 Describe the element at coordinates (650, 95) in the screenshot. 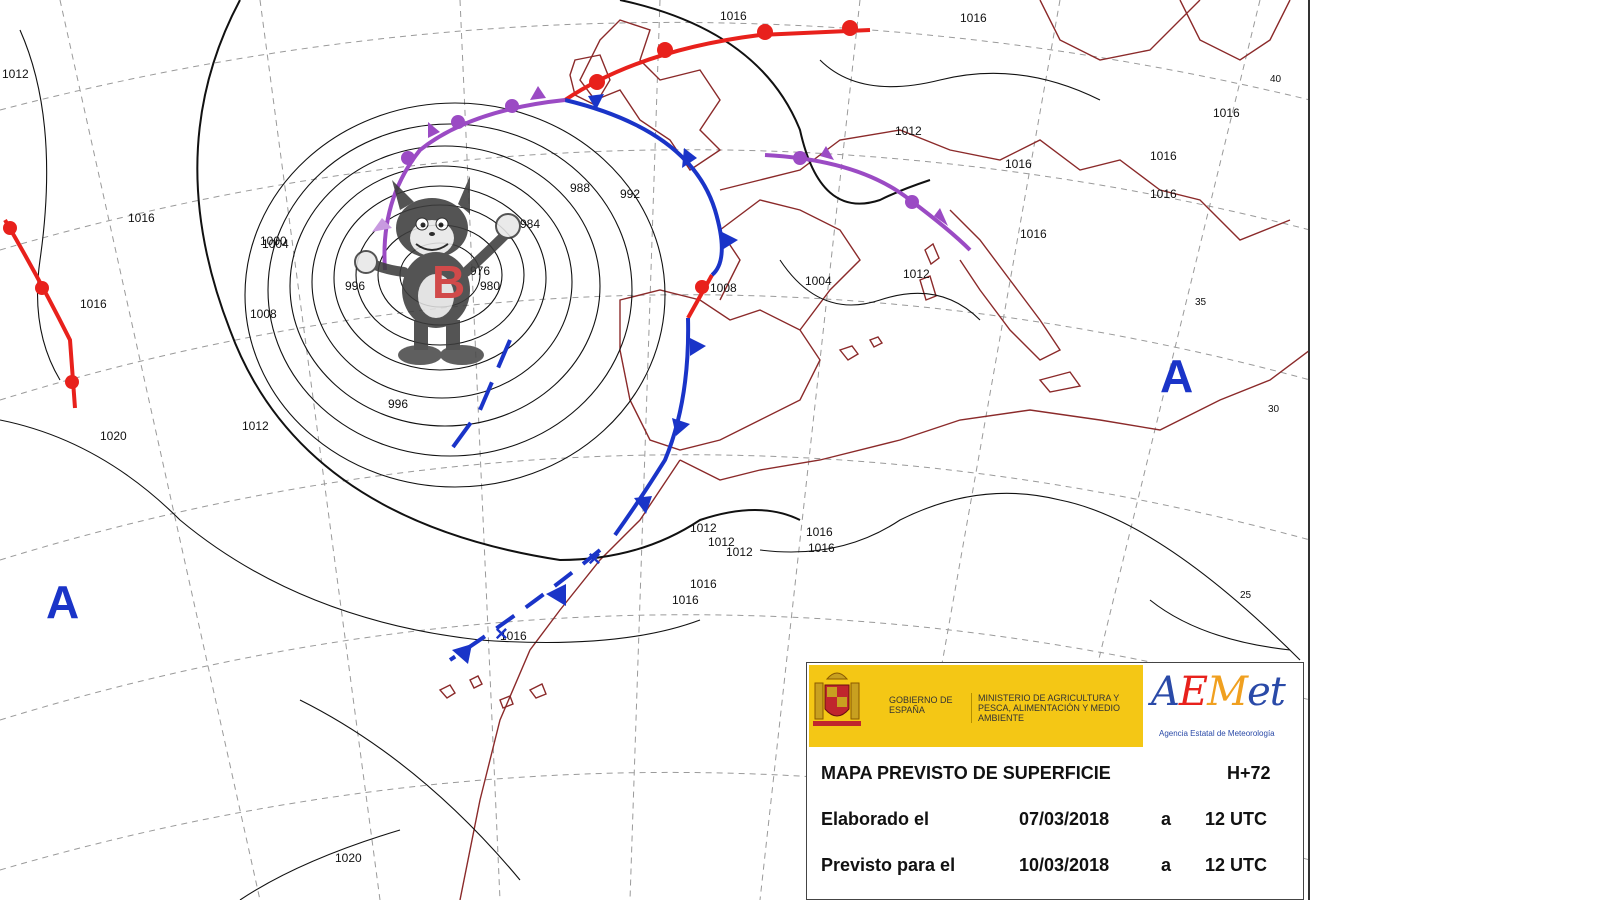

I see `british-isles-coast` at that location.